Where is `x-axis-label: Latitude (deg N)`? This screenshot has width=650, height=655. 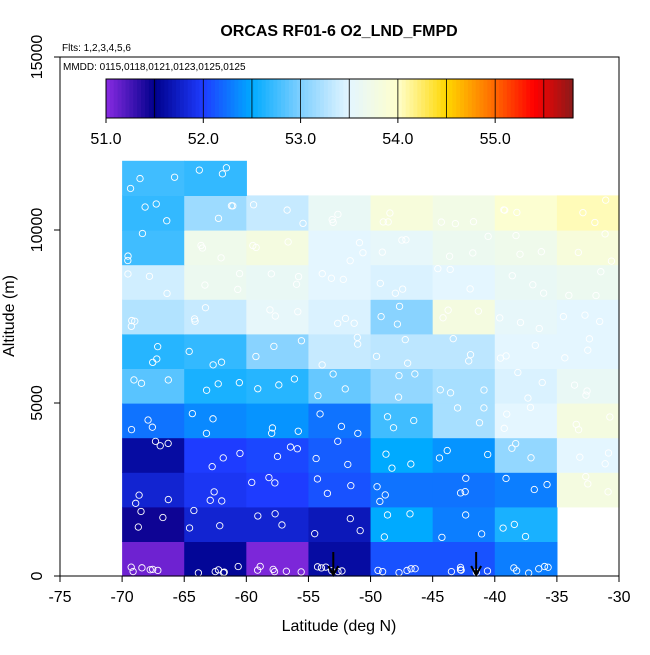
x-axis-label: Latitude (deg N) is located at coordinates (339, 626).